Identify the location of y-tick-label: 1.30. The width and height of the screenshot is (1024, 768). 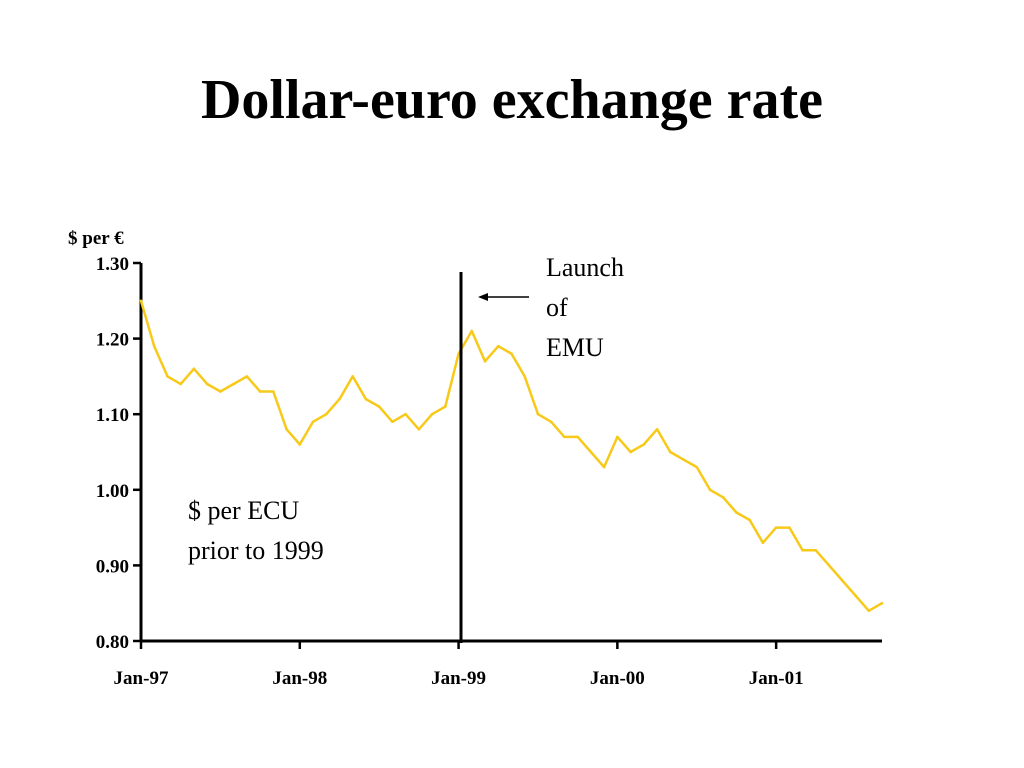
(112, 264).